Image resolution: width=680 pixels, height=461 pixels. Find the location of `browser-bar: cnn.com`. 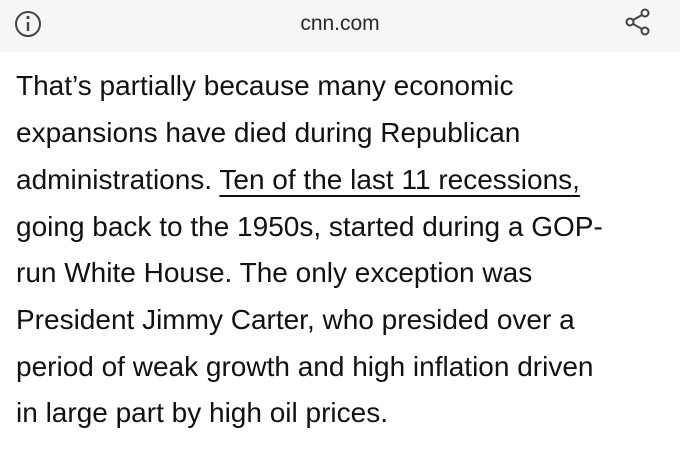

browser-bar: cnn.com is located at coordinates (340, 26).